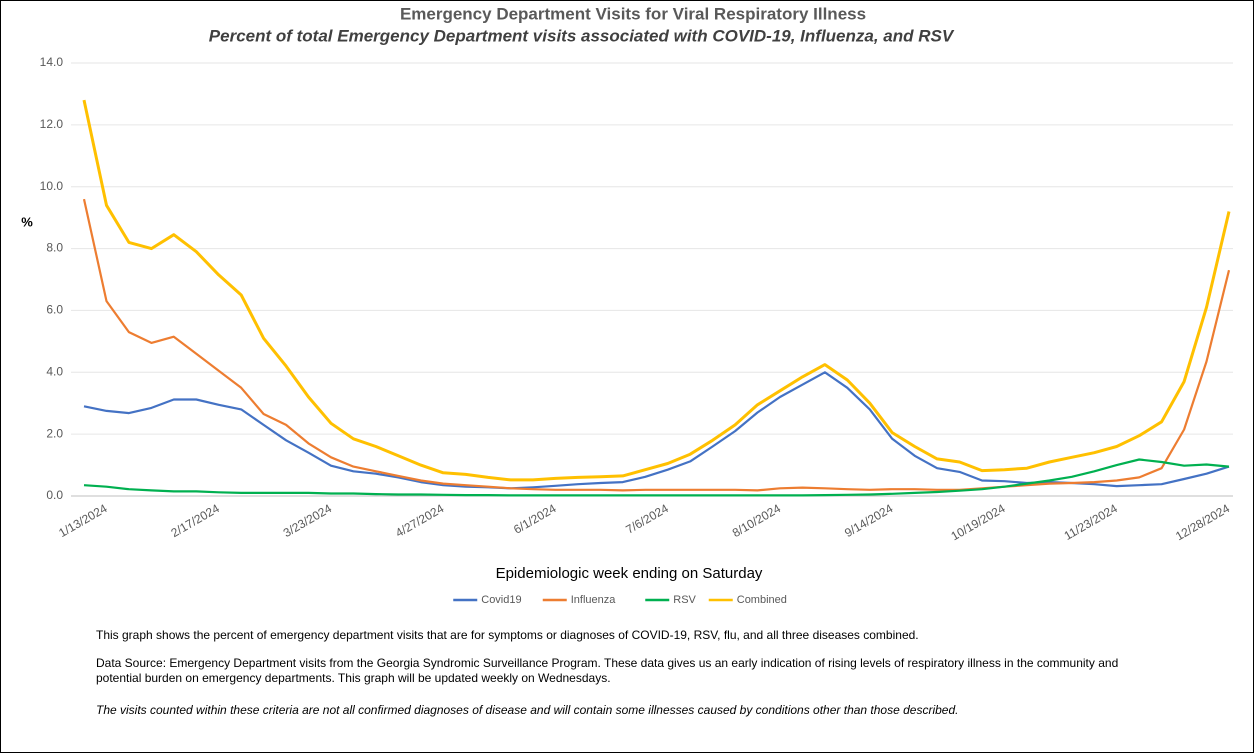 This screenshot has width=1254, height=753. I want to click on x-tick-label: 2/17/2024, so click(196, 520).